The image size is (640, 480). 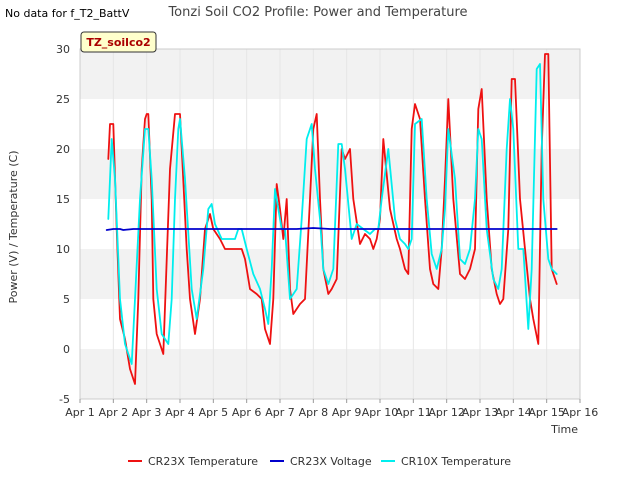 I want to click on x-tick-label: Apr 1, so click(x=80, y=412).